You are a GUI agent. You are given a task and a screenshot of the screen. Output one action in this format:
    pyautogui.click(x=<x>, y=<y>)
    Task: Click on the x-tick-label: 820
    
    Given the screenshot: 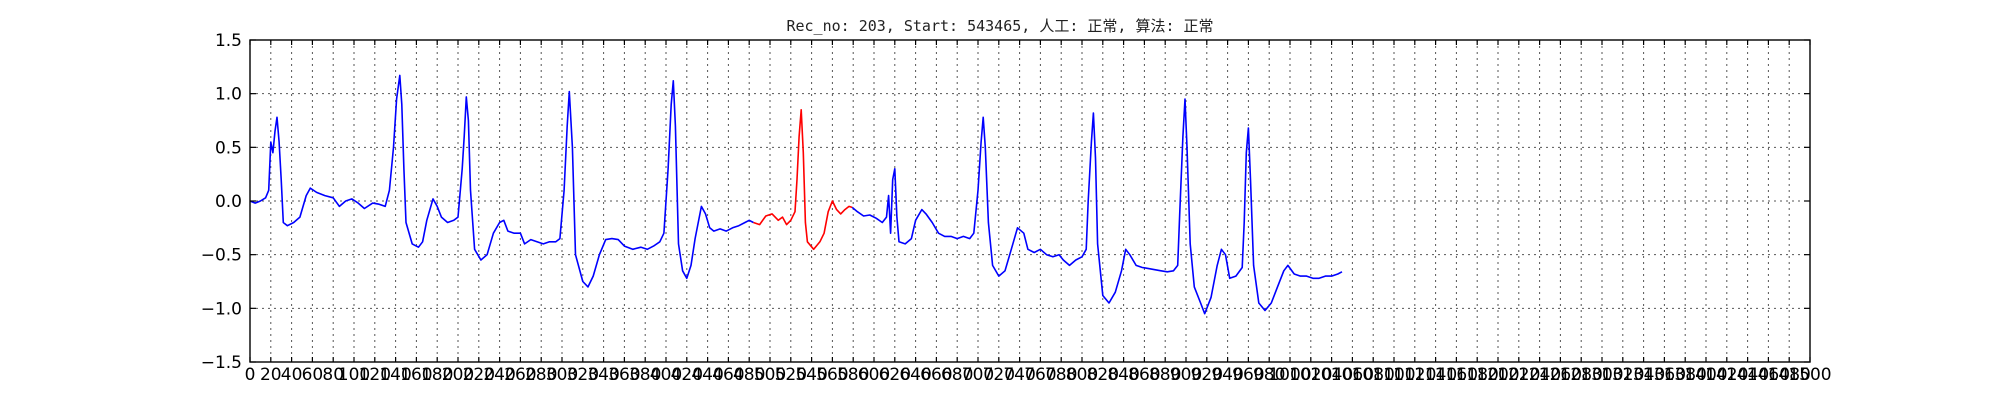 What is the action you would take?
    pyautogui.click(x=1103, y=375)
    